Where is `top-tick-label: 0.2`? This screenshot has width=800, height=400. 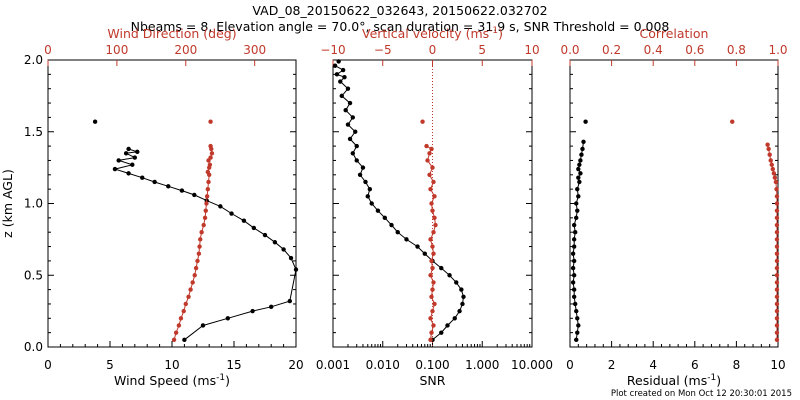
top-tick-label: 0.2 is located at coordinates (611, 50).